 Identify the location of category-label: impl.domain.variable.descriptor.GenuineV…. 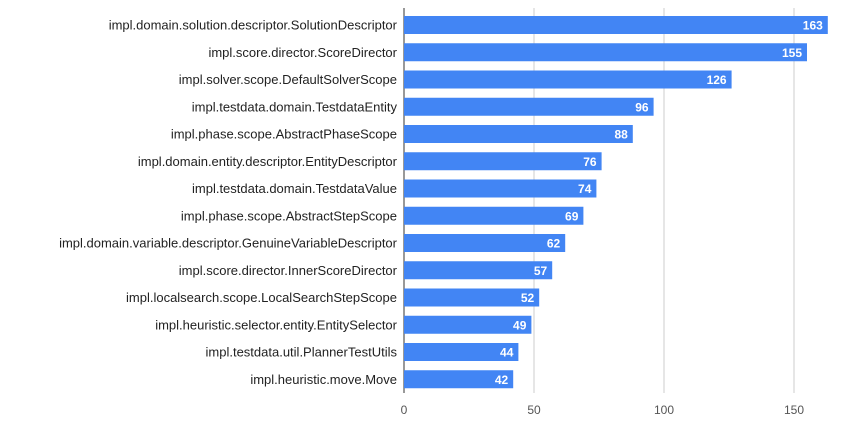
(228, 243).